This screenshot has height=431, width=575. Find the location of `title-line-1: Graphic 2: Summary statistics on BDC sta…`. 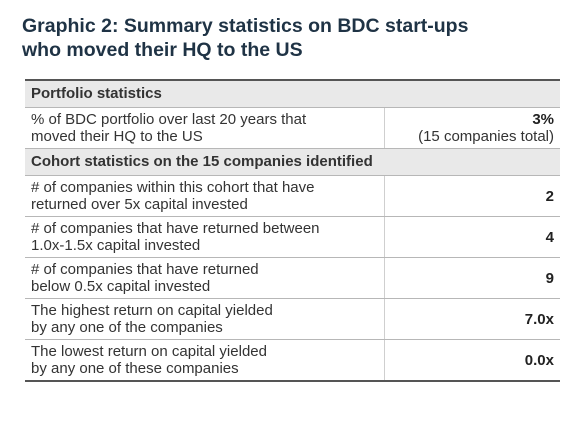

title-line-1: Graphic 2: Summary statistics on BDC sta… is located at coordinates (245, 26).